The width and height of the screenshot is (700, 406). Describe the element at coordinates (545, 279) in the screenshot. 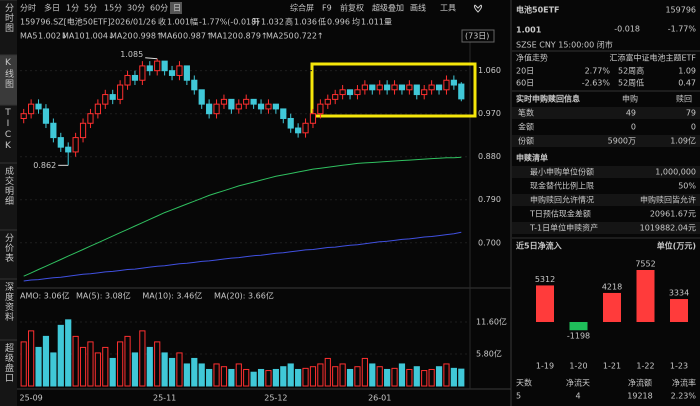

I see `flow-label: 5312` at that location.